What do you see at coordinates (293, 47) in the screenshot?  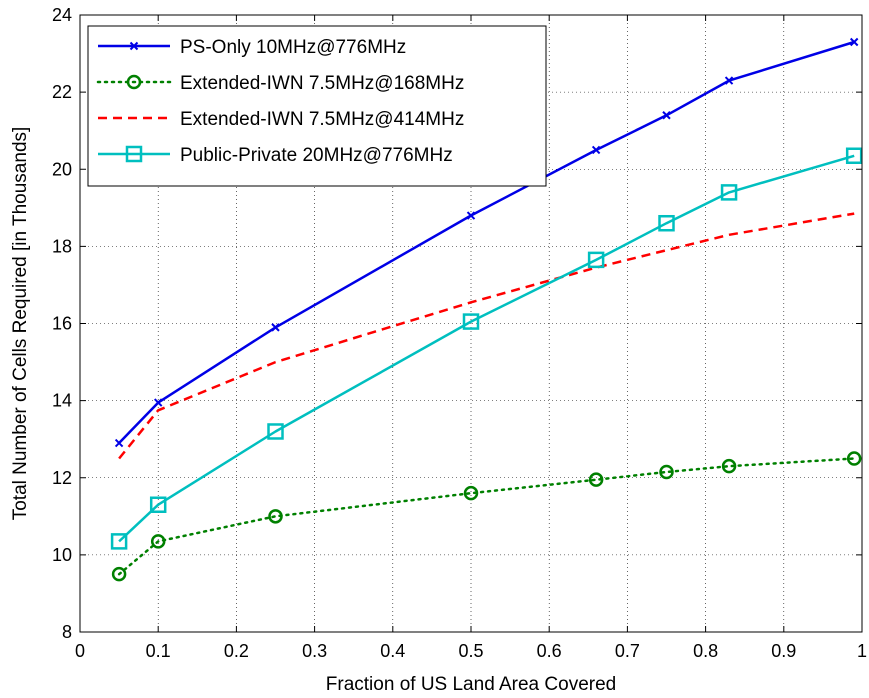 I see `legend-label: PS-Only 10MHz@776MHz` at bounding box center [293, 47].